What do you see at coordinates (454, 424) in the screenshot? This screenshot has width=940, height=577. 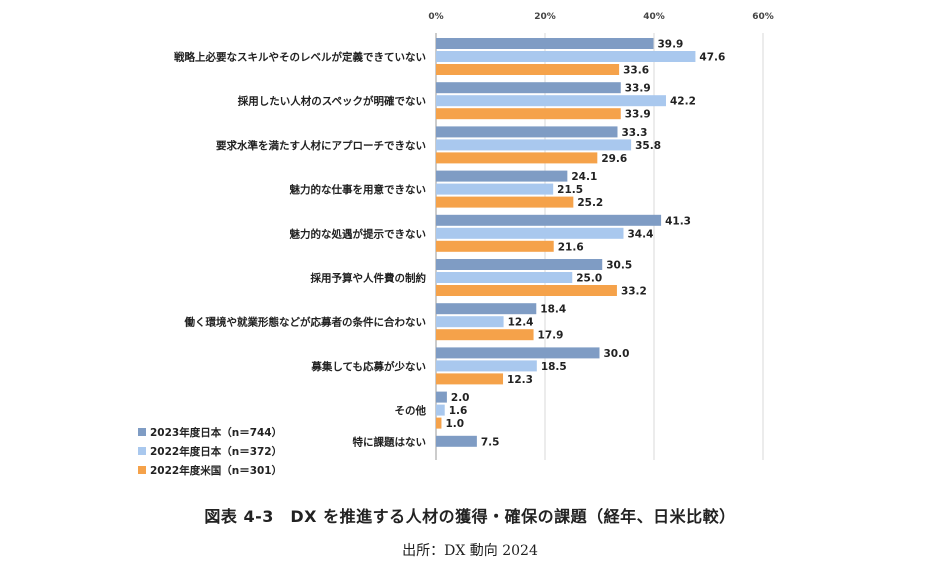 I see `data-label: 1.0` at bounding box center [454, 424].